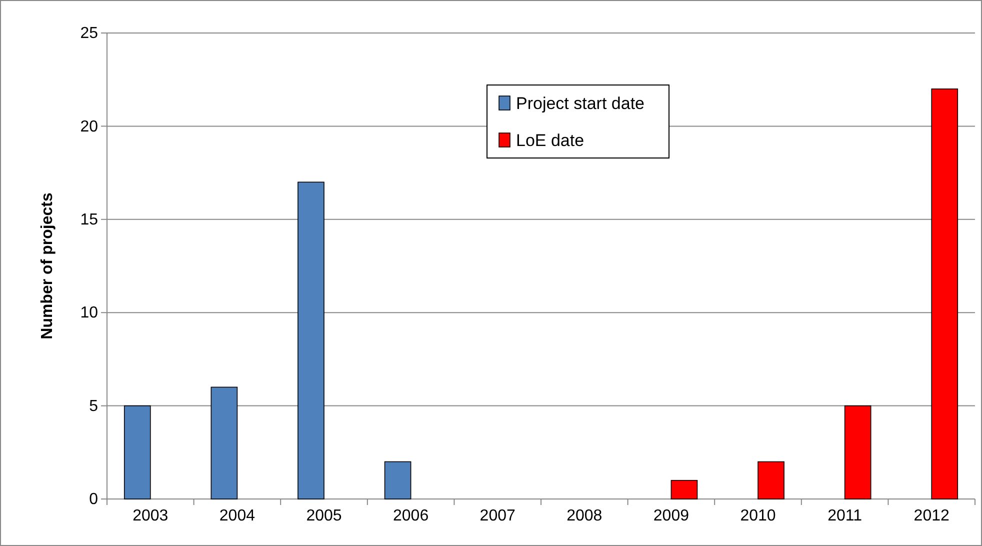 This screenshot has width=982, height=546. What do you see at coordinates (89, 127) in the screenshot?
I see `y-tick-label: 20` at bounding box center [89, 127].